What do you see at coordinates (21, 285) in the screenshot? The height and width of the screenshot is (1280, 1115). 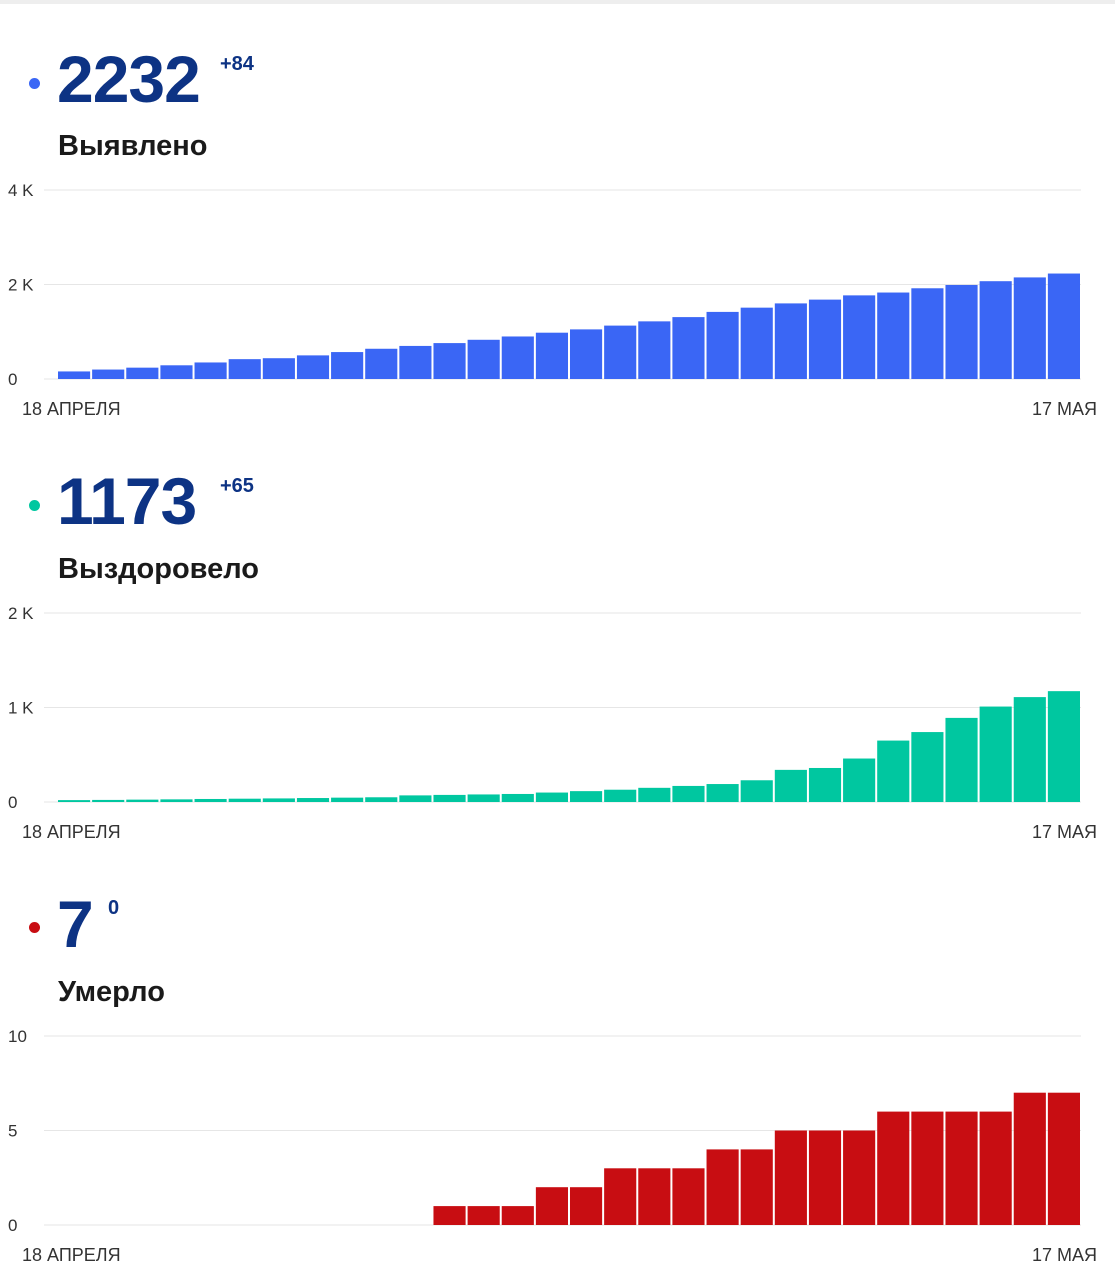 I see `y-tick-label: 2 K` at bounding box center [21, 285].